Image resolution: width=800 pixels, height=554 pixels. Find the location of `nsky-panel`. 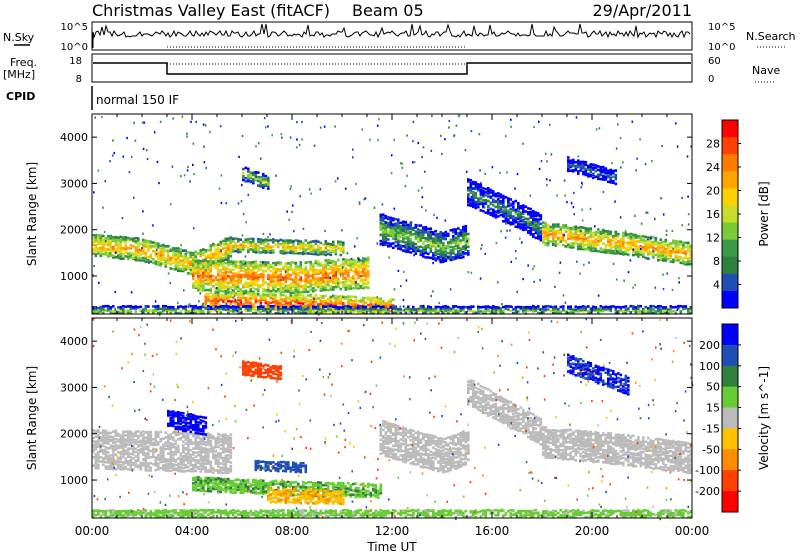

nsky-panel is located at coordinates (392, 36).